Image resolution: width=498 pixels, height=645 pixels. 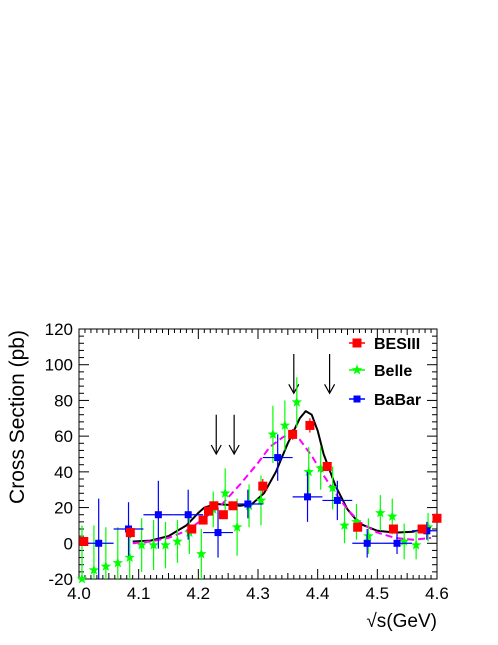 I want to click on x-axis-label-sqrt: √s, so click(x=376, y=621).